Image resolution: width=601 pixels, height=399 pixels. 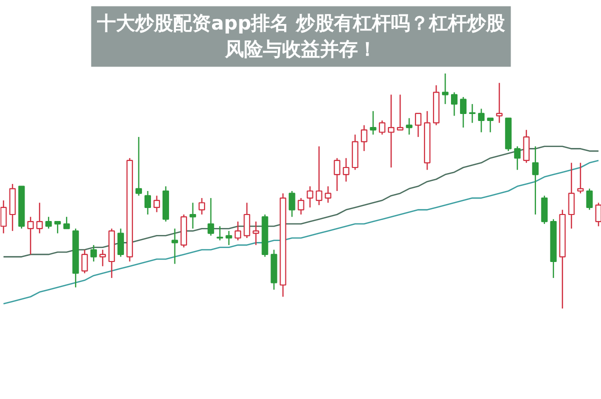 I want to click on chart-title: 十大炒股配资app排名 炒股有杠杆吗？杠杆炒股风险与收益并存！, so click(x=301, y=36).